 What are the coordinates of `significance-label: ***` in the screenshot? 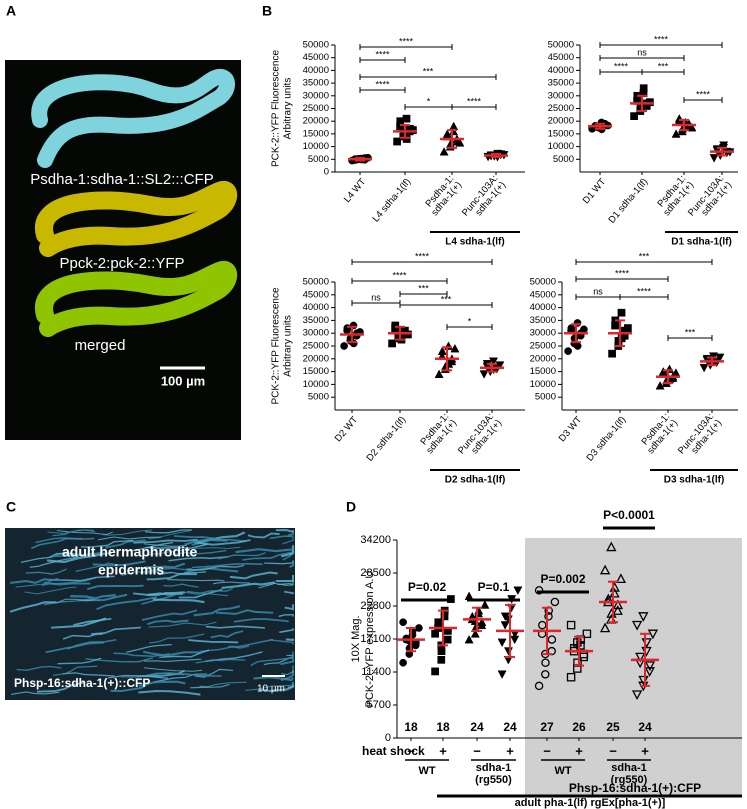 It's located at (428, 71).